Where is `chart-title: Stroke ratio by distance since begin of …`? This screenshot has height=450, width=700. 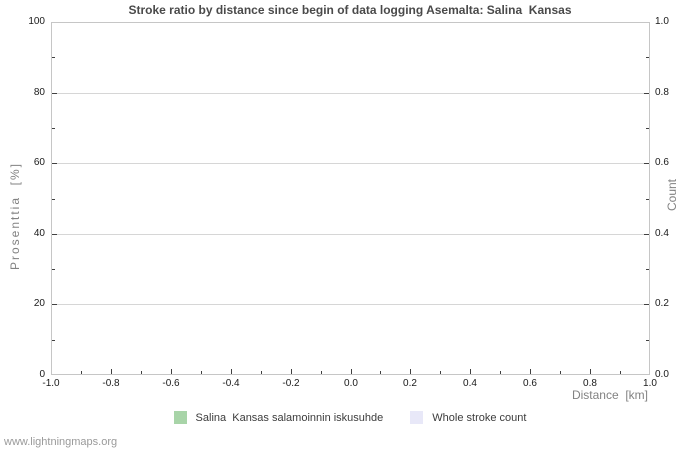
chart-title: Stroke ratio by distance since begin of … is located at coordinates (350, 10).